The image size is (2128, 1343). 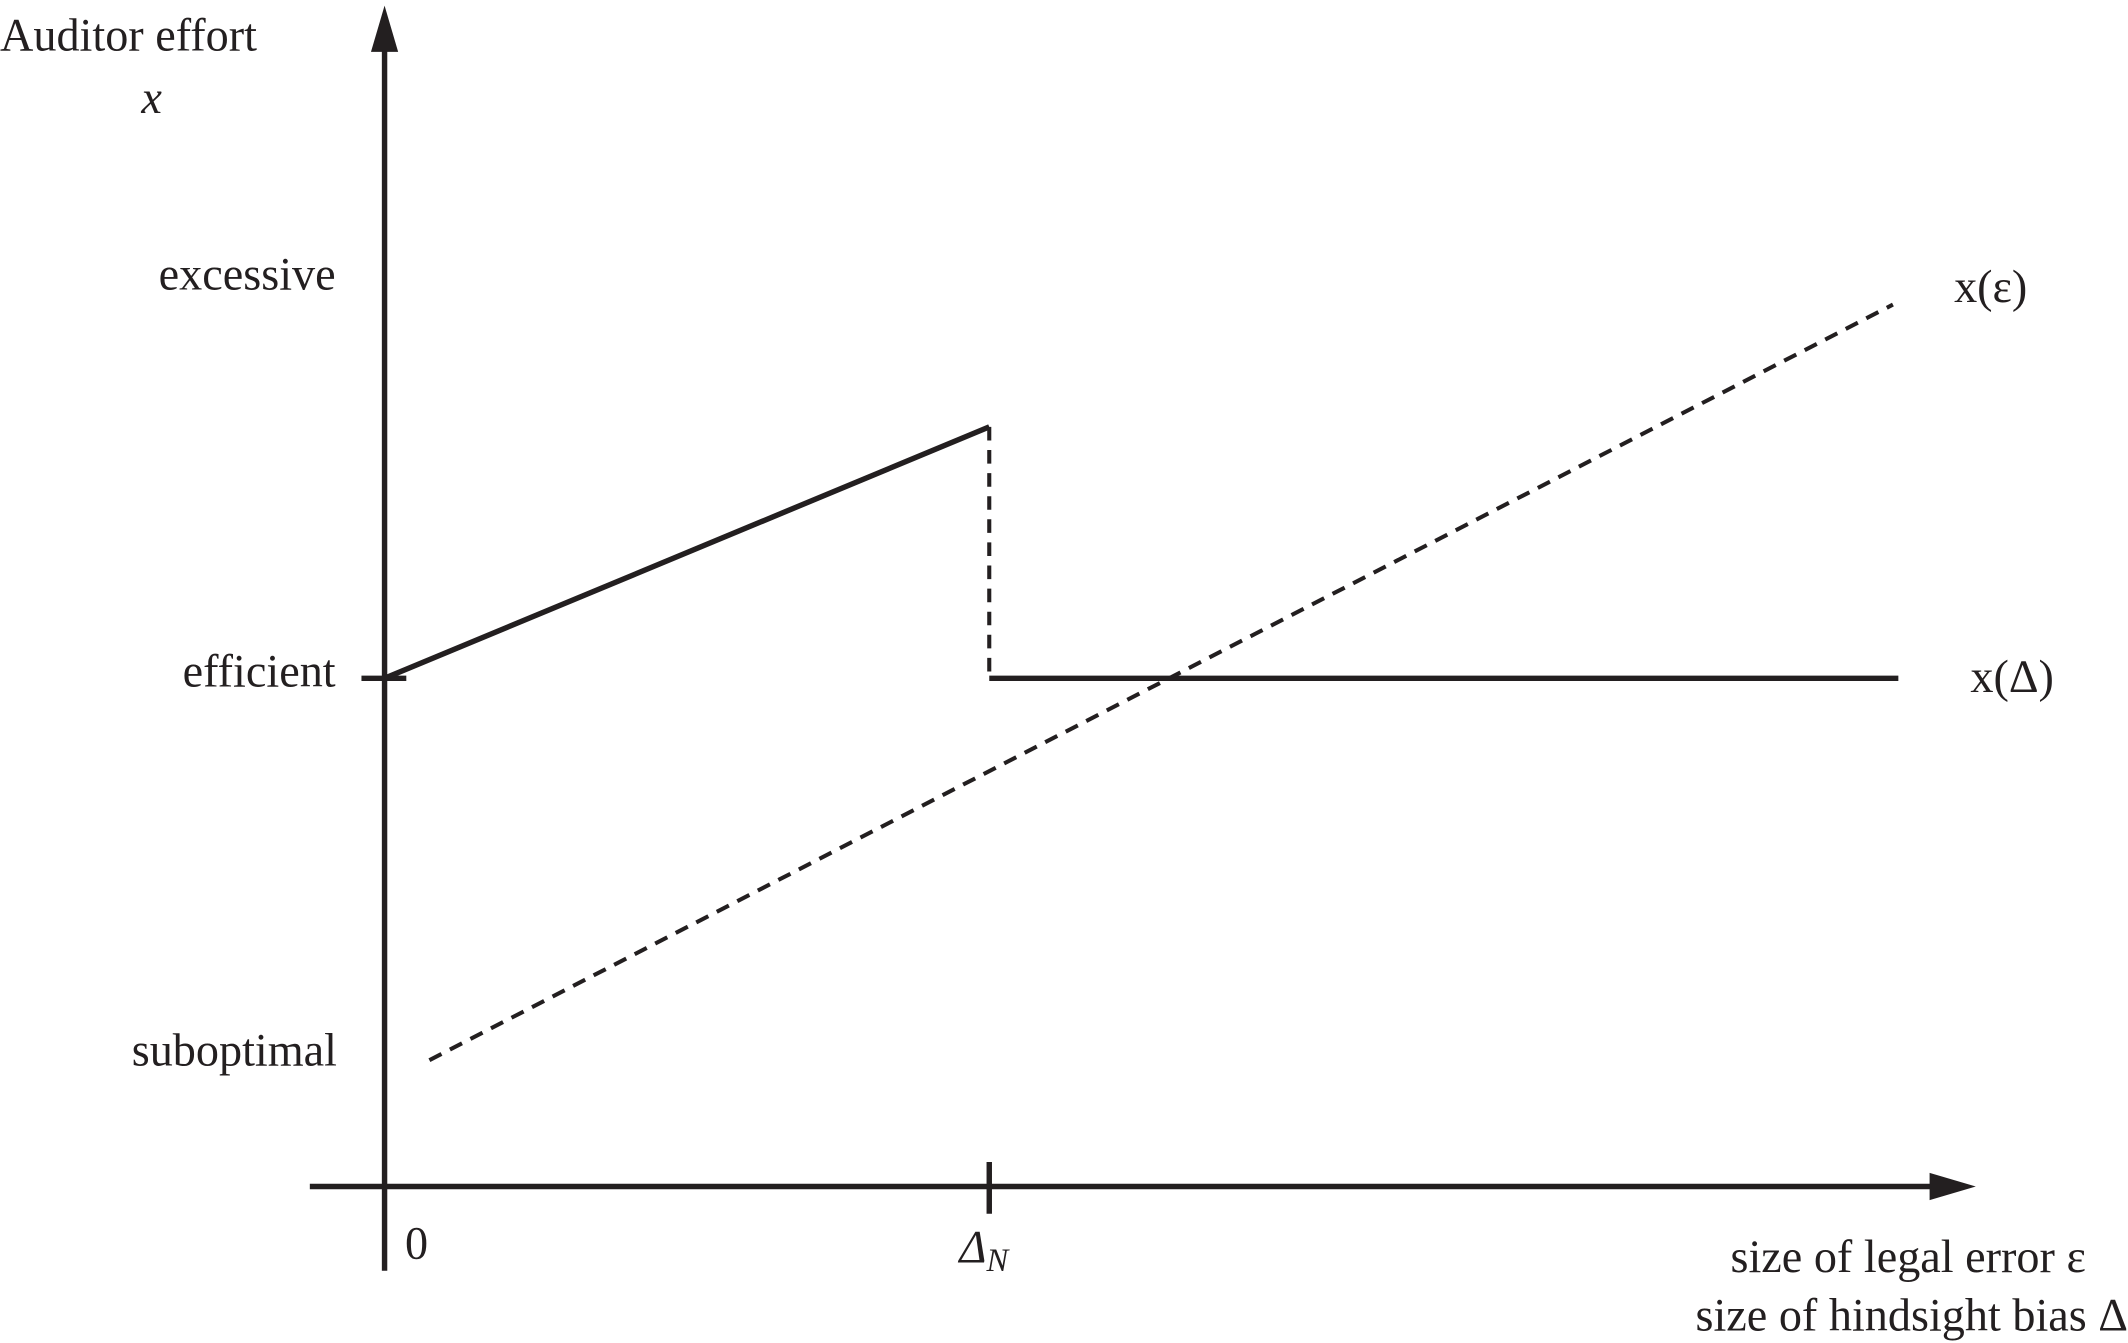 What do you see at coordinates (234, 1050) in the screenshot?
I see `level-label: suboptimal` at bounding box center [234, 1050].